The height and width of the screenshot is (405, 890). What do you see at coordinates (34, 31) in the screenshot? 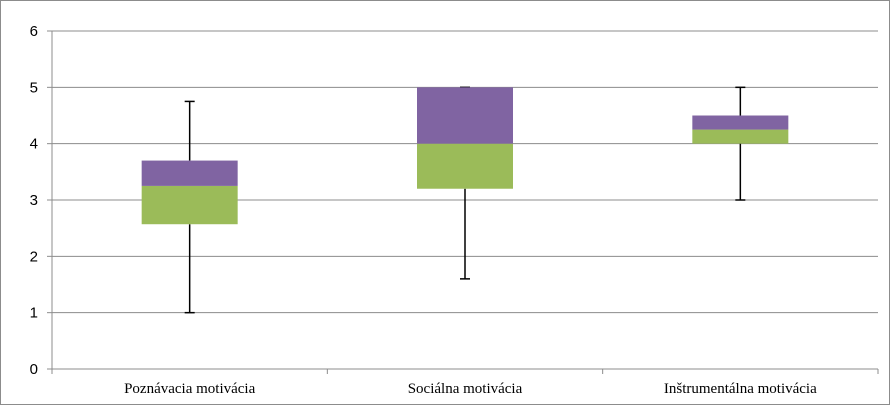
I see `y-tick-label: 6` at bounding box center [34, 31].